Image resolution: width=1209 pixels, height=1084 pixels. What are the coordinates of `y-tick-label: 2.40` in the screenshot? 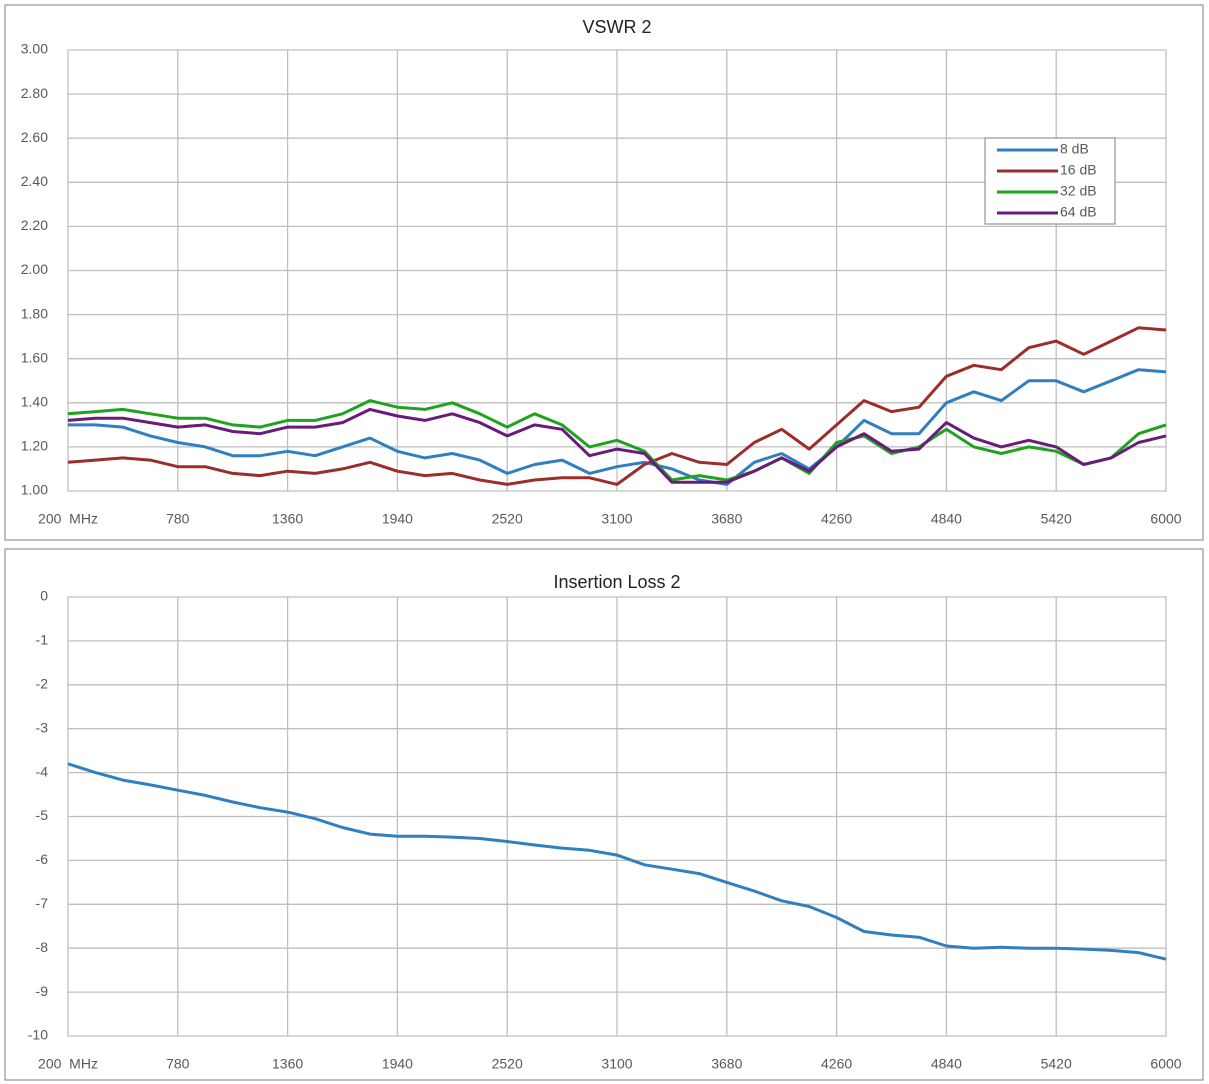 It's located at (34, 181).